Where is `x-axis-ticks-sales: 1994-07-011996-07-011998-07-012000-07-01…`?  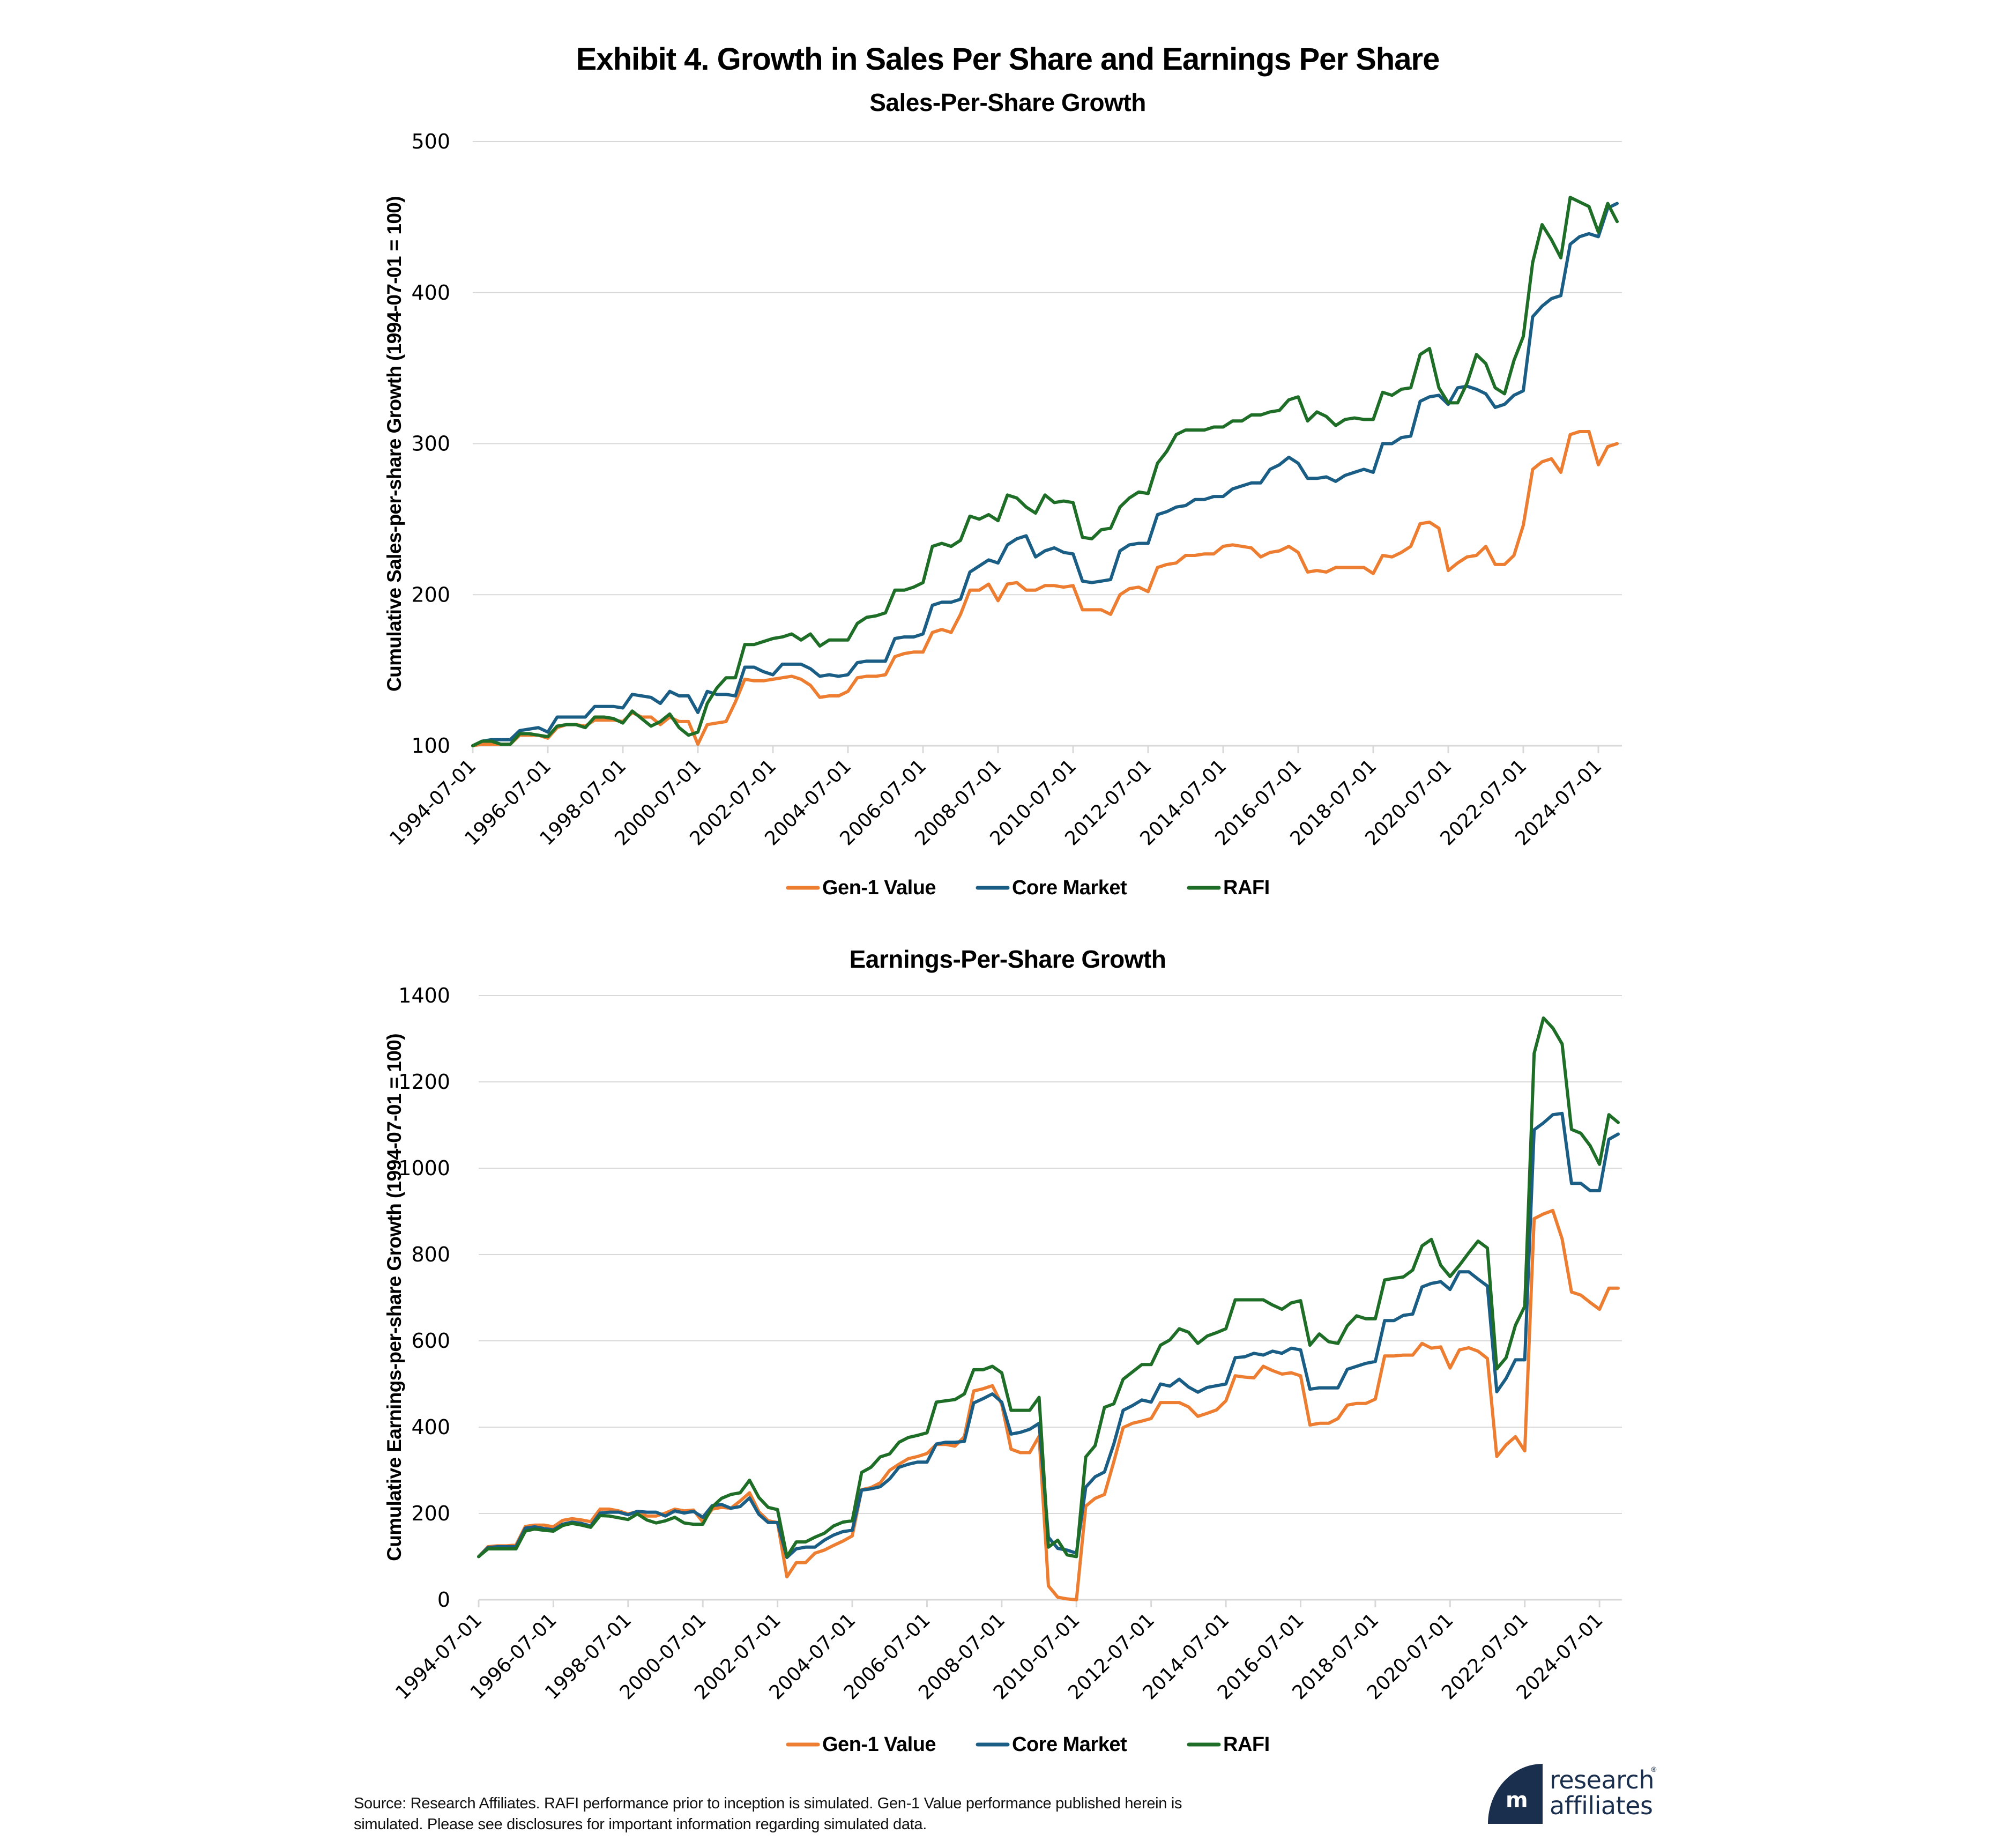
x-axis-ticks-sales: 1994-07-011996-07-011998-07-012000-07-01… is located at coordinates (996, 802).